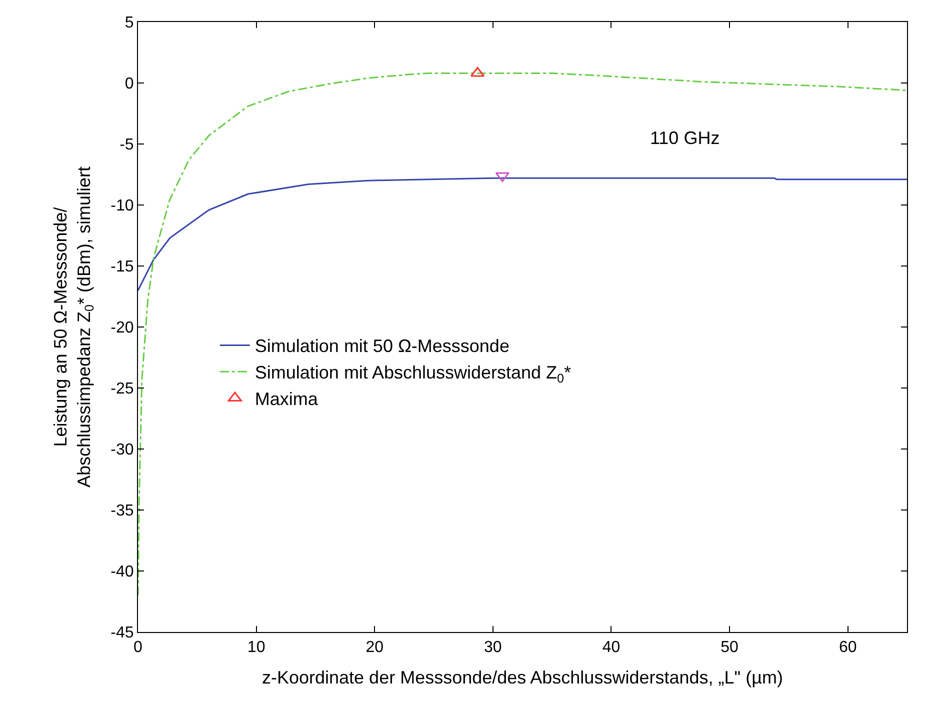  Describe the element at coordinates (127, 145) in the screenshot. I see `y-tick-label: -5` at that location.